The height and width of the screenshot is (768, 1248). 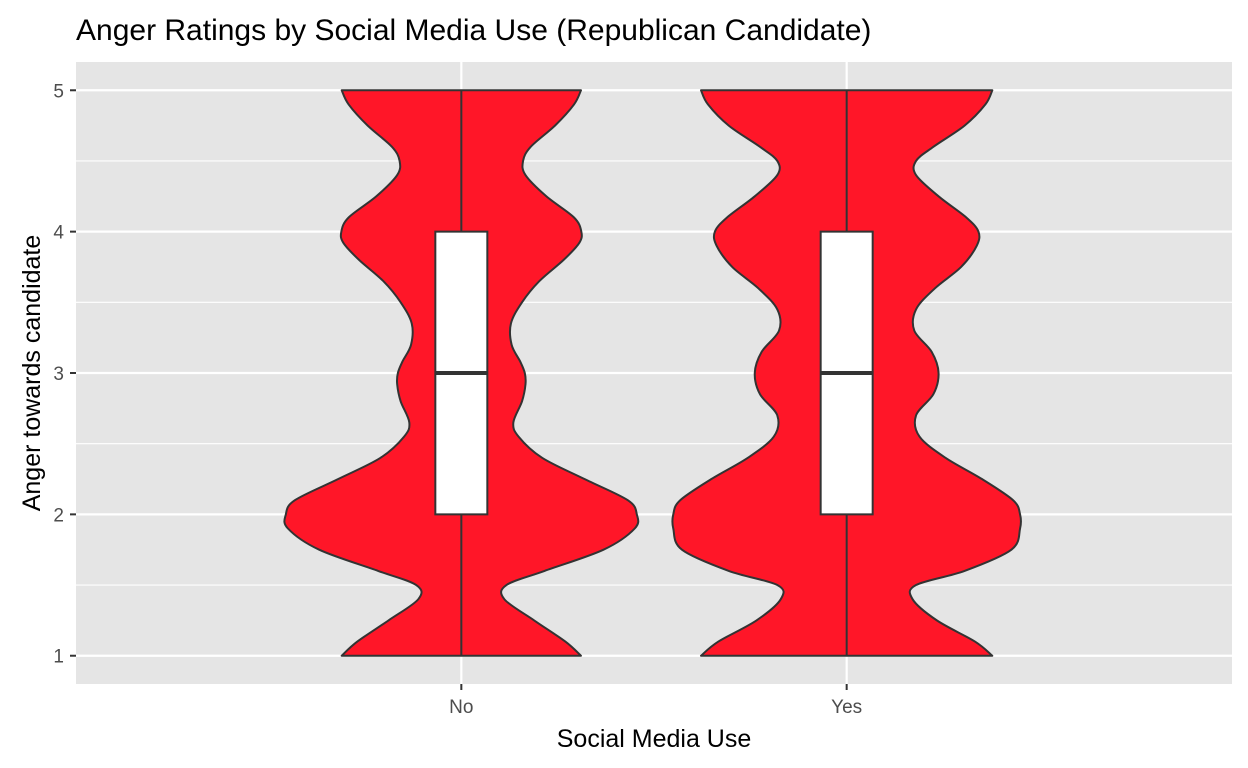 I want to click on y-tick-label: 1, so click(x=58, y=657).